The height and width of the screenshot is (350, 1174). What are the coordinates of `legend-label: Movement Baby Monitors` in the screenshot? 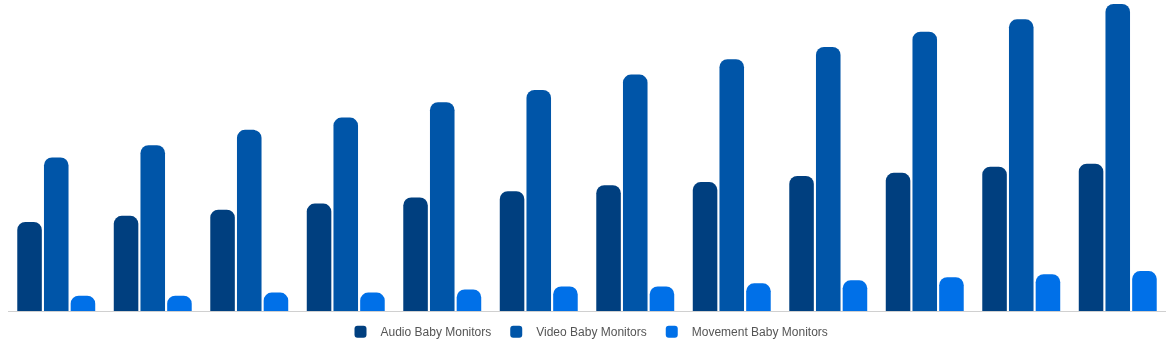 It's located at (759, 332).